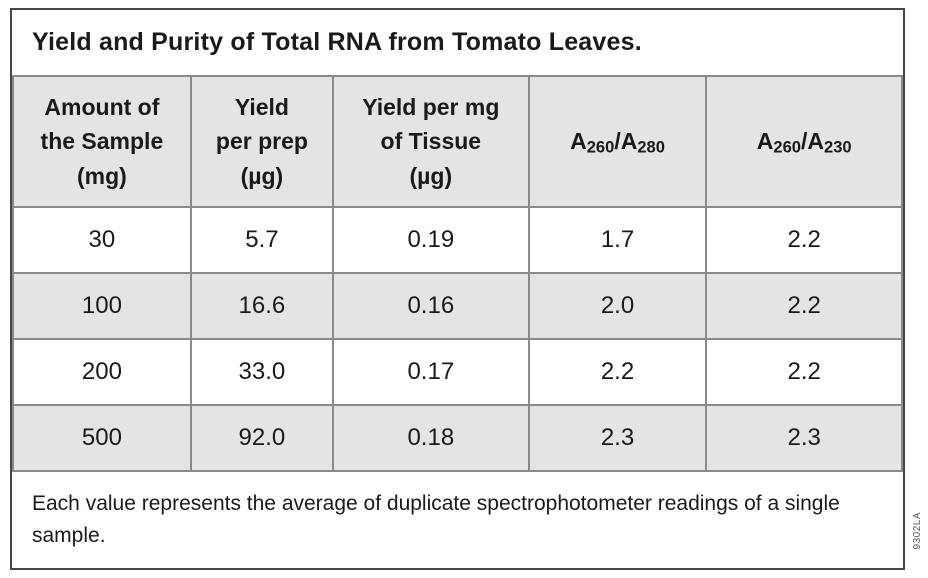 The image size is (928, 578). Describe the element at coordinates (262, 438) in the screenshot. I see `cell-yield-per-prep: 92.0` at that location.